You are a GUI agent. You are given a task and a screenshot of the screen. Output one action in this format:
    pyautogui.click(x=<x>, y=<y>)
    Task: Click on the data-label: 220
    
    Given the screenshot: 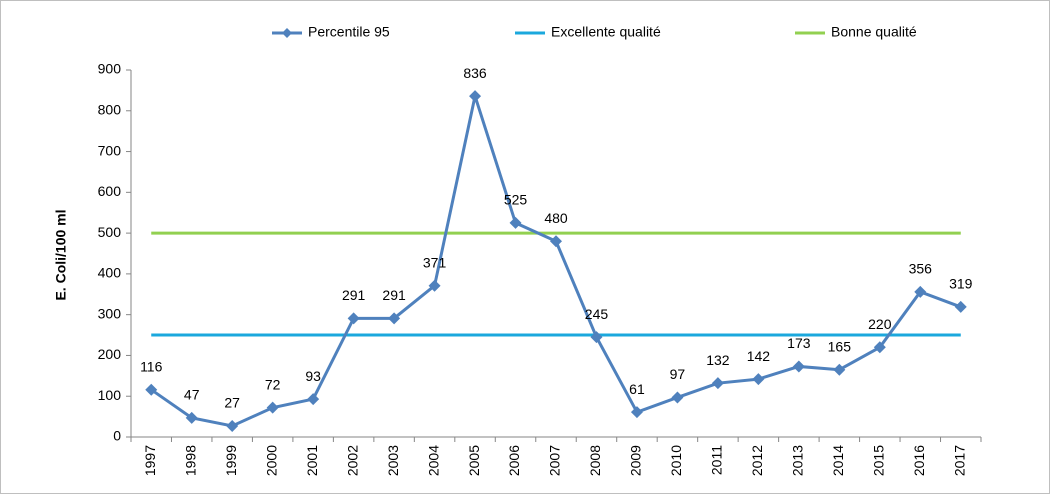 What is the action you would take?
    pyautogui.click(x=880, y=324)
    